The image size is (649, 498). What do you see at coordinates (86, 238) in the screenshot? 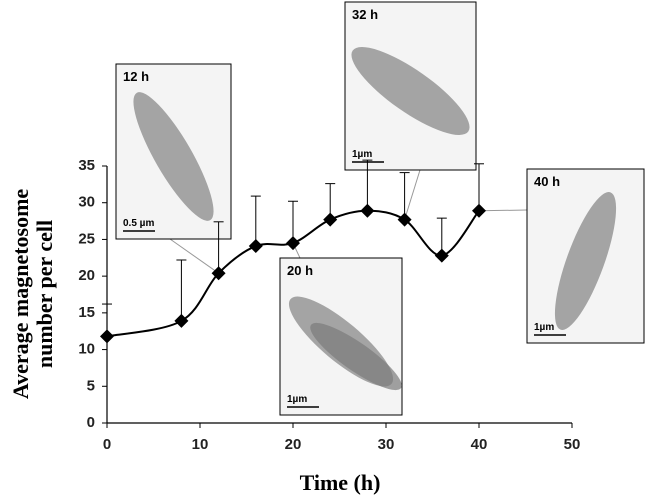
I see `y-tick-label: 25` at bounding box center [86, 238].